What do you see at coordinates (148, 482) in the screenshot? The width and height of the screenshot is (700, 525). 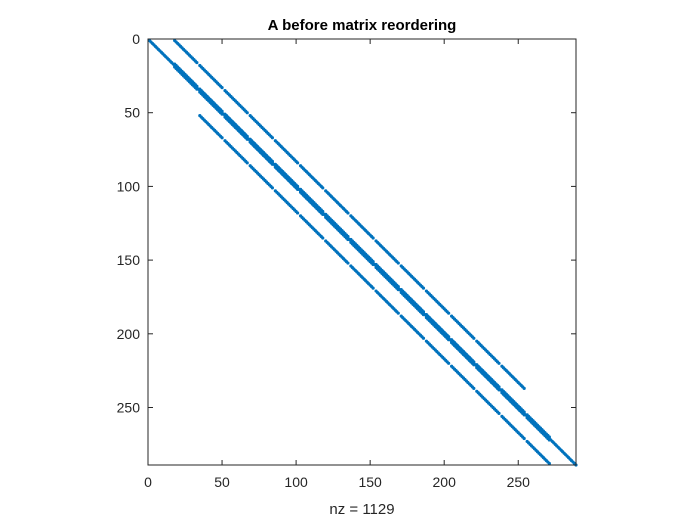 I see `x-tick-label: 0` at bounding box center [148, 482].